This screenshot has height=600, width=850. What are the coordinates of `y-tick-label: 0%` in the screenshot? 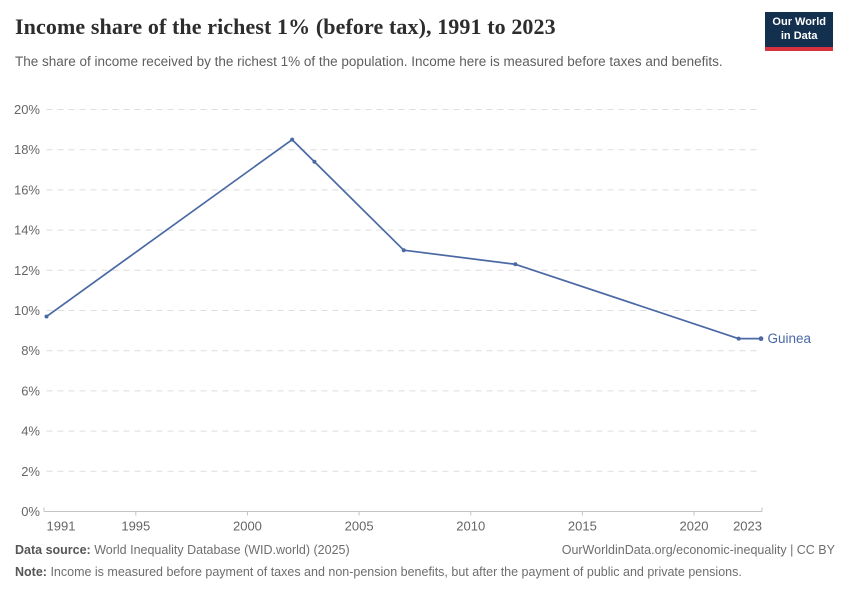 It's located at (30, 511).